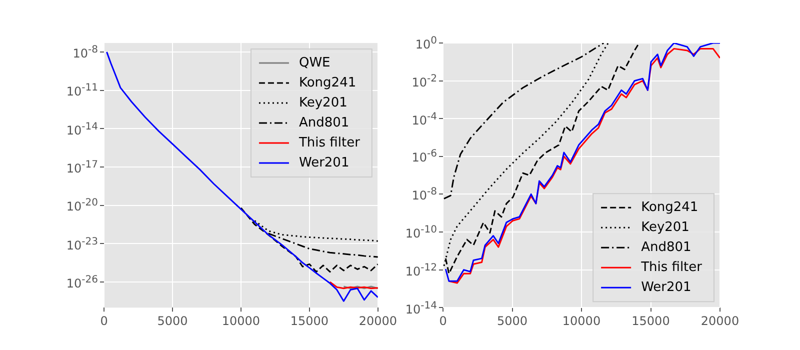  I want to click on y-tick-label: 10$^{-26}$, so click(82, 282).